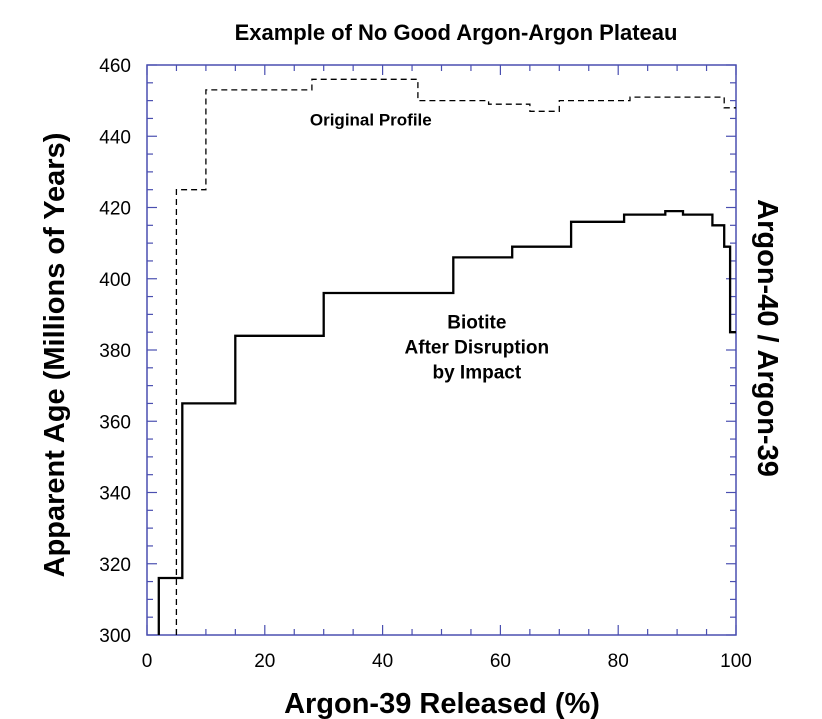 The width and height of the screenshot is (822, 719). I want to click on y-tick-label: 440, so click(115, 137).